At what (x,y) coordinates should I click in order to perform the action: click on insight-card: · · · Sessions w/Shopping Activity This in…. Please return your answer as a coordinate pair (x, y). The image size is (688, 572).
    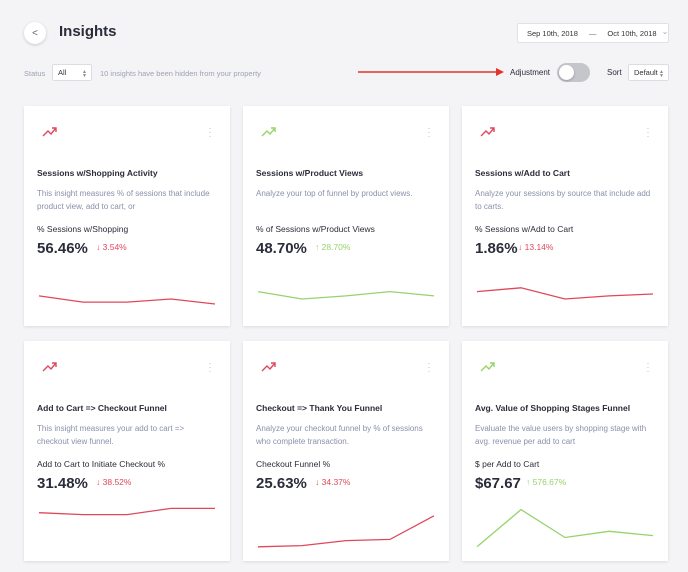
    Looking at the image, I should click on (127, 216).